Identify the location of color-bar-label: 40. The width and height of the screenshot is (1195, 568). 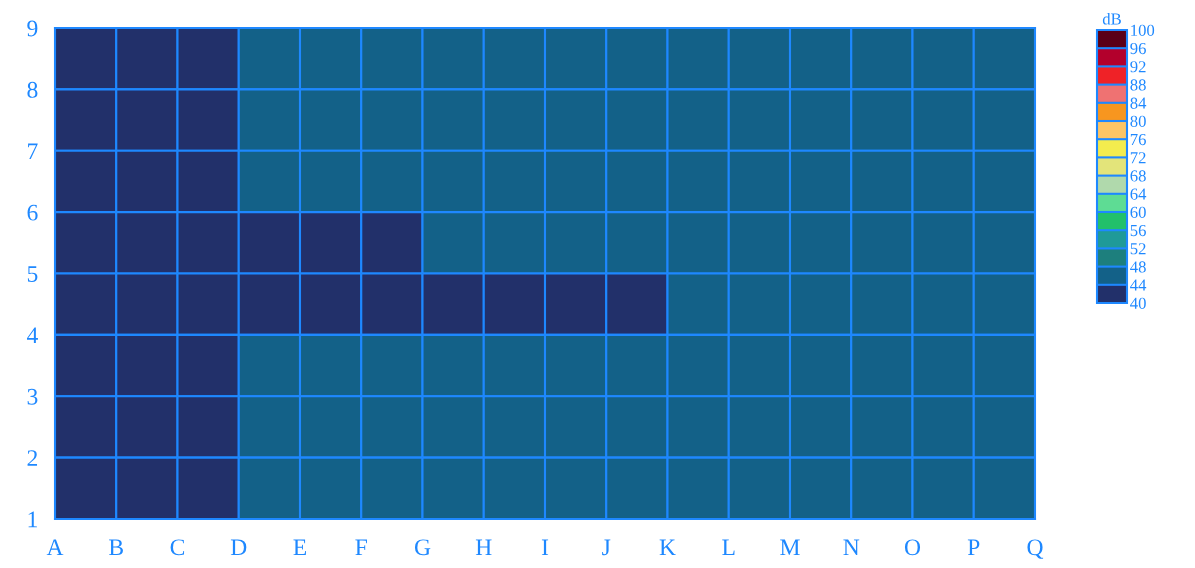
(1138, 303).